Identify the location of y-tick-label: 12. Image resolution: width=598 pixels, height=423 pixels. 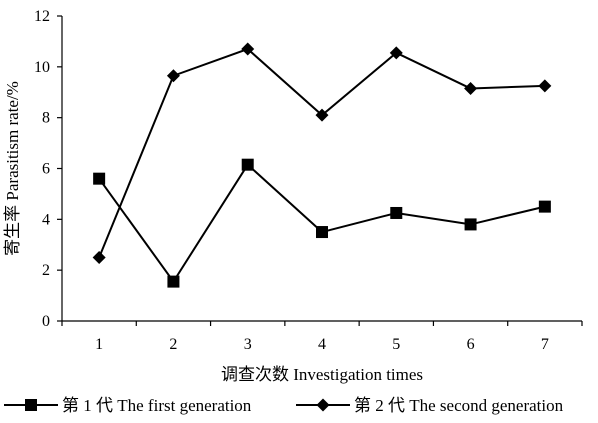
(42, 16).